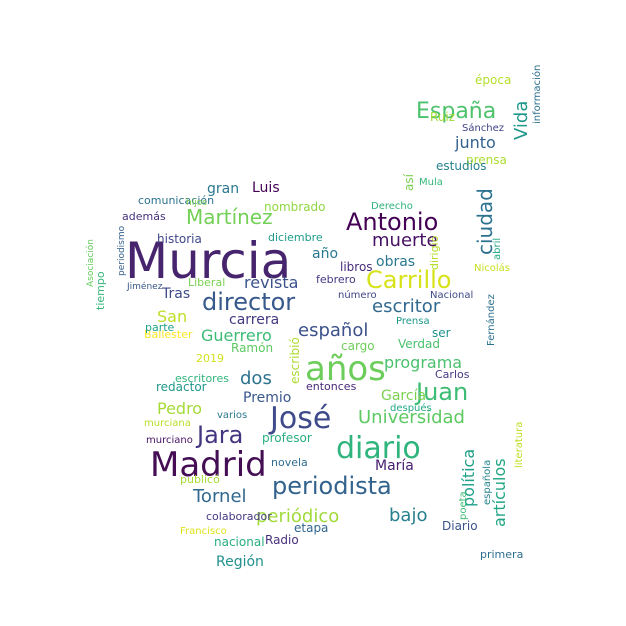 The height and width of the screenshot is (626, 626). What do you see at coordinates (501, 554) in the screenshot?
I see `word-primera: primera` at bounding box center [501, 554].